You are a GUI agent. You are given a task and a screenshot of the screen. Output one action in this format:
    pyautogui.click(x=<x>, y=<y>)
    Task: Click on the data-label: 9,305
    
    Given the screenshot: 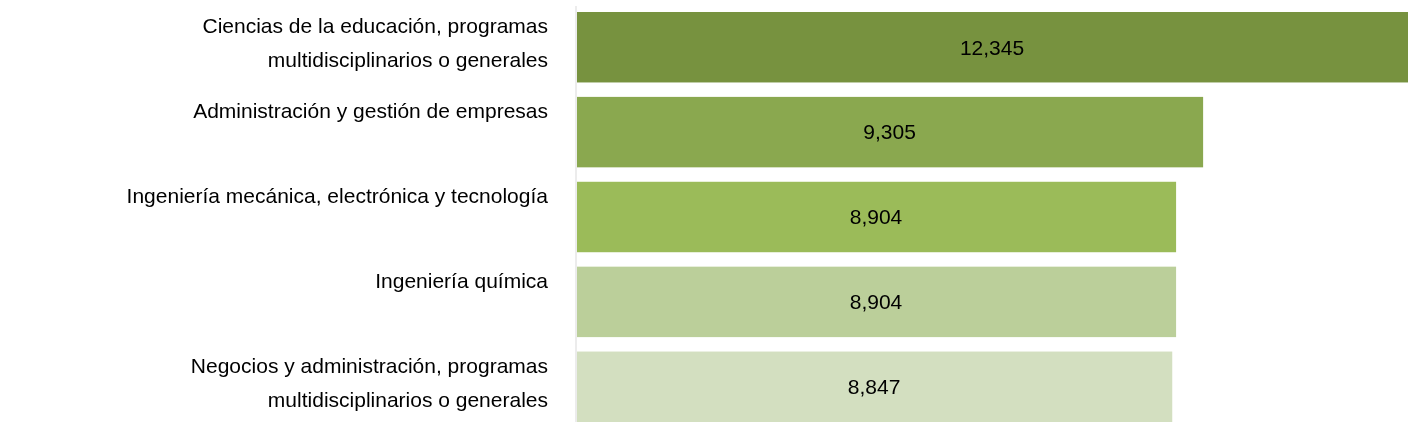 What is the action you would take?
    pyautogui.click(x=889, y=132)
    